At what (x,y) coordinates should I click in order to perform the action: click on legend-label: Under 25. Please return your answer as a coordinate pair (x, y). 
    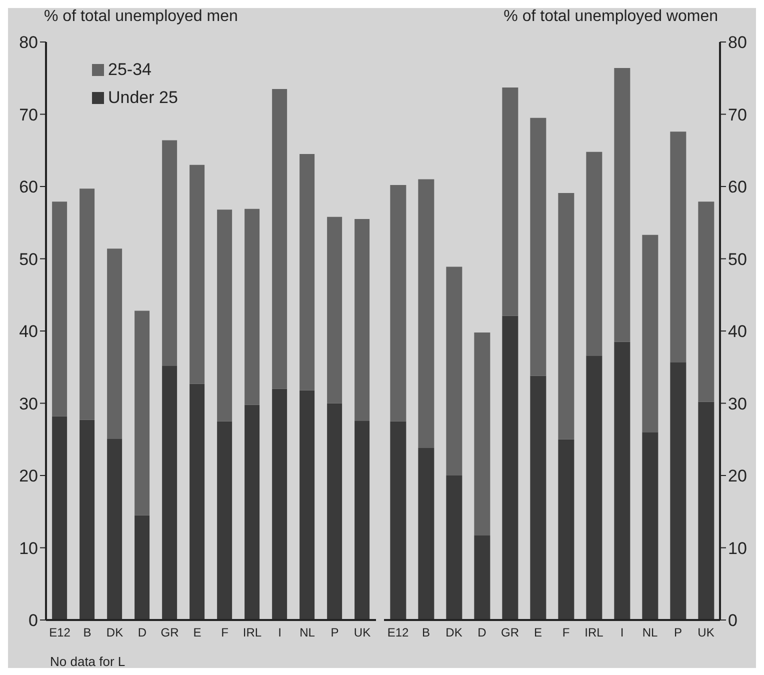
    Looking at the image, I should click on (142, 98).